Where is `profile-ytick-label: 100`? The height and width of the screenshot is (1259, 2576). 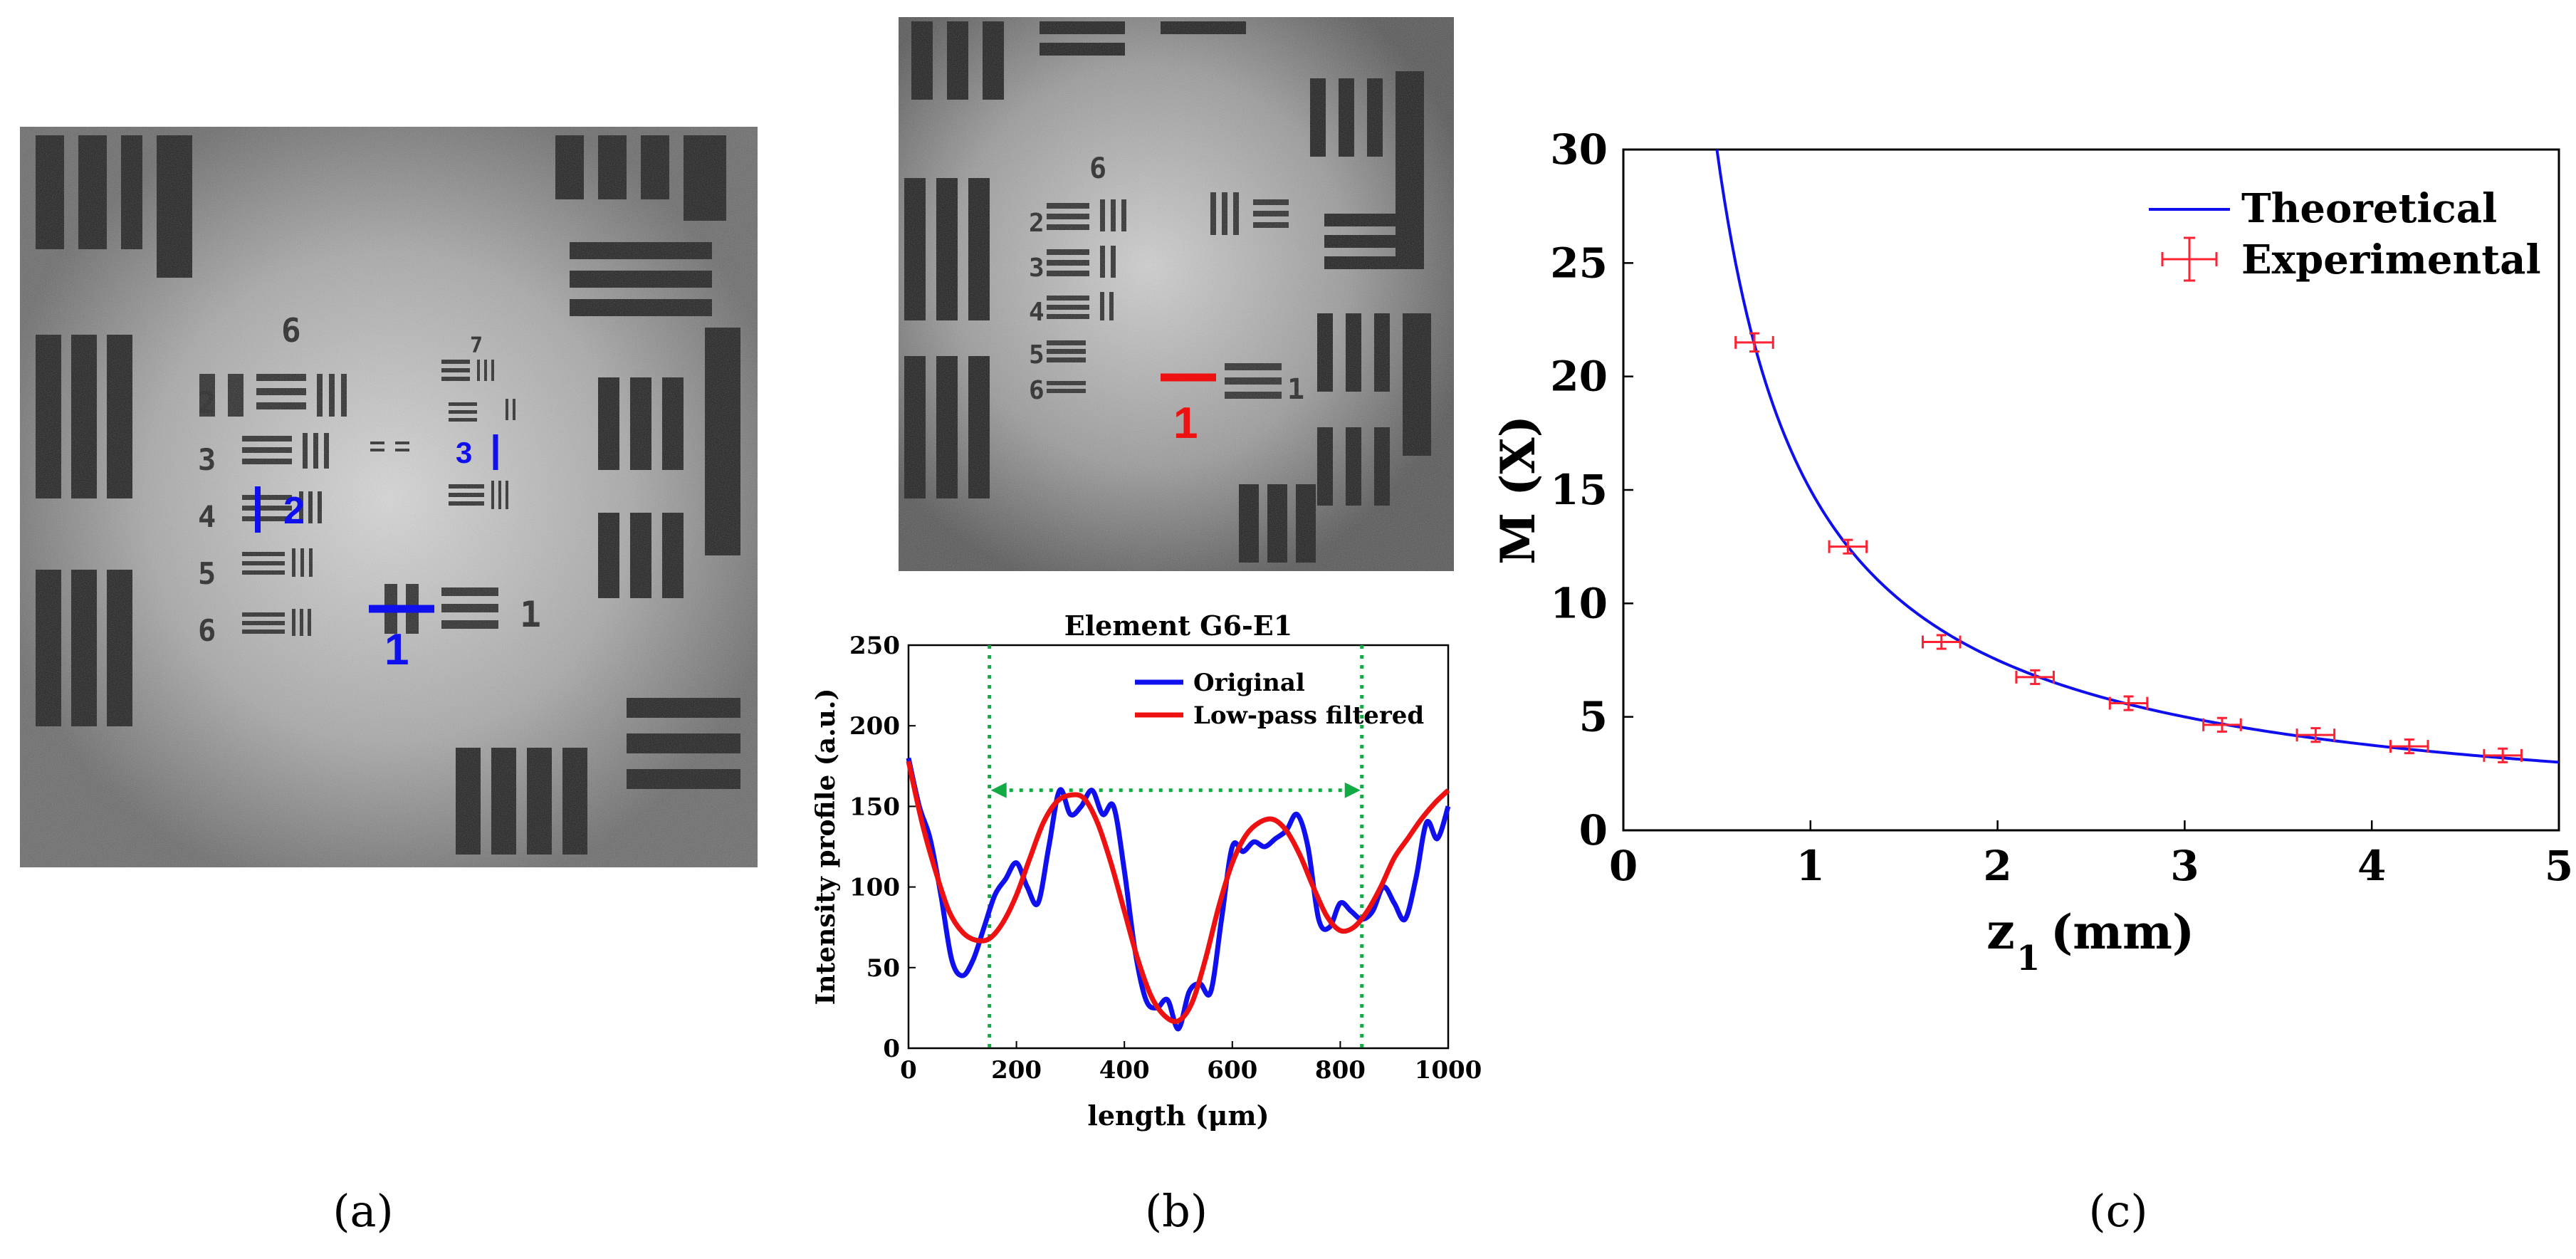 profile-ytick-label: 100 is located at coordinates (874, 888).